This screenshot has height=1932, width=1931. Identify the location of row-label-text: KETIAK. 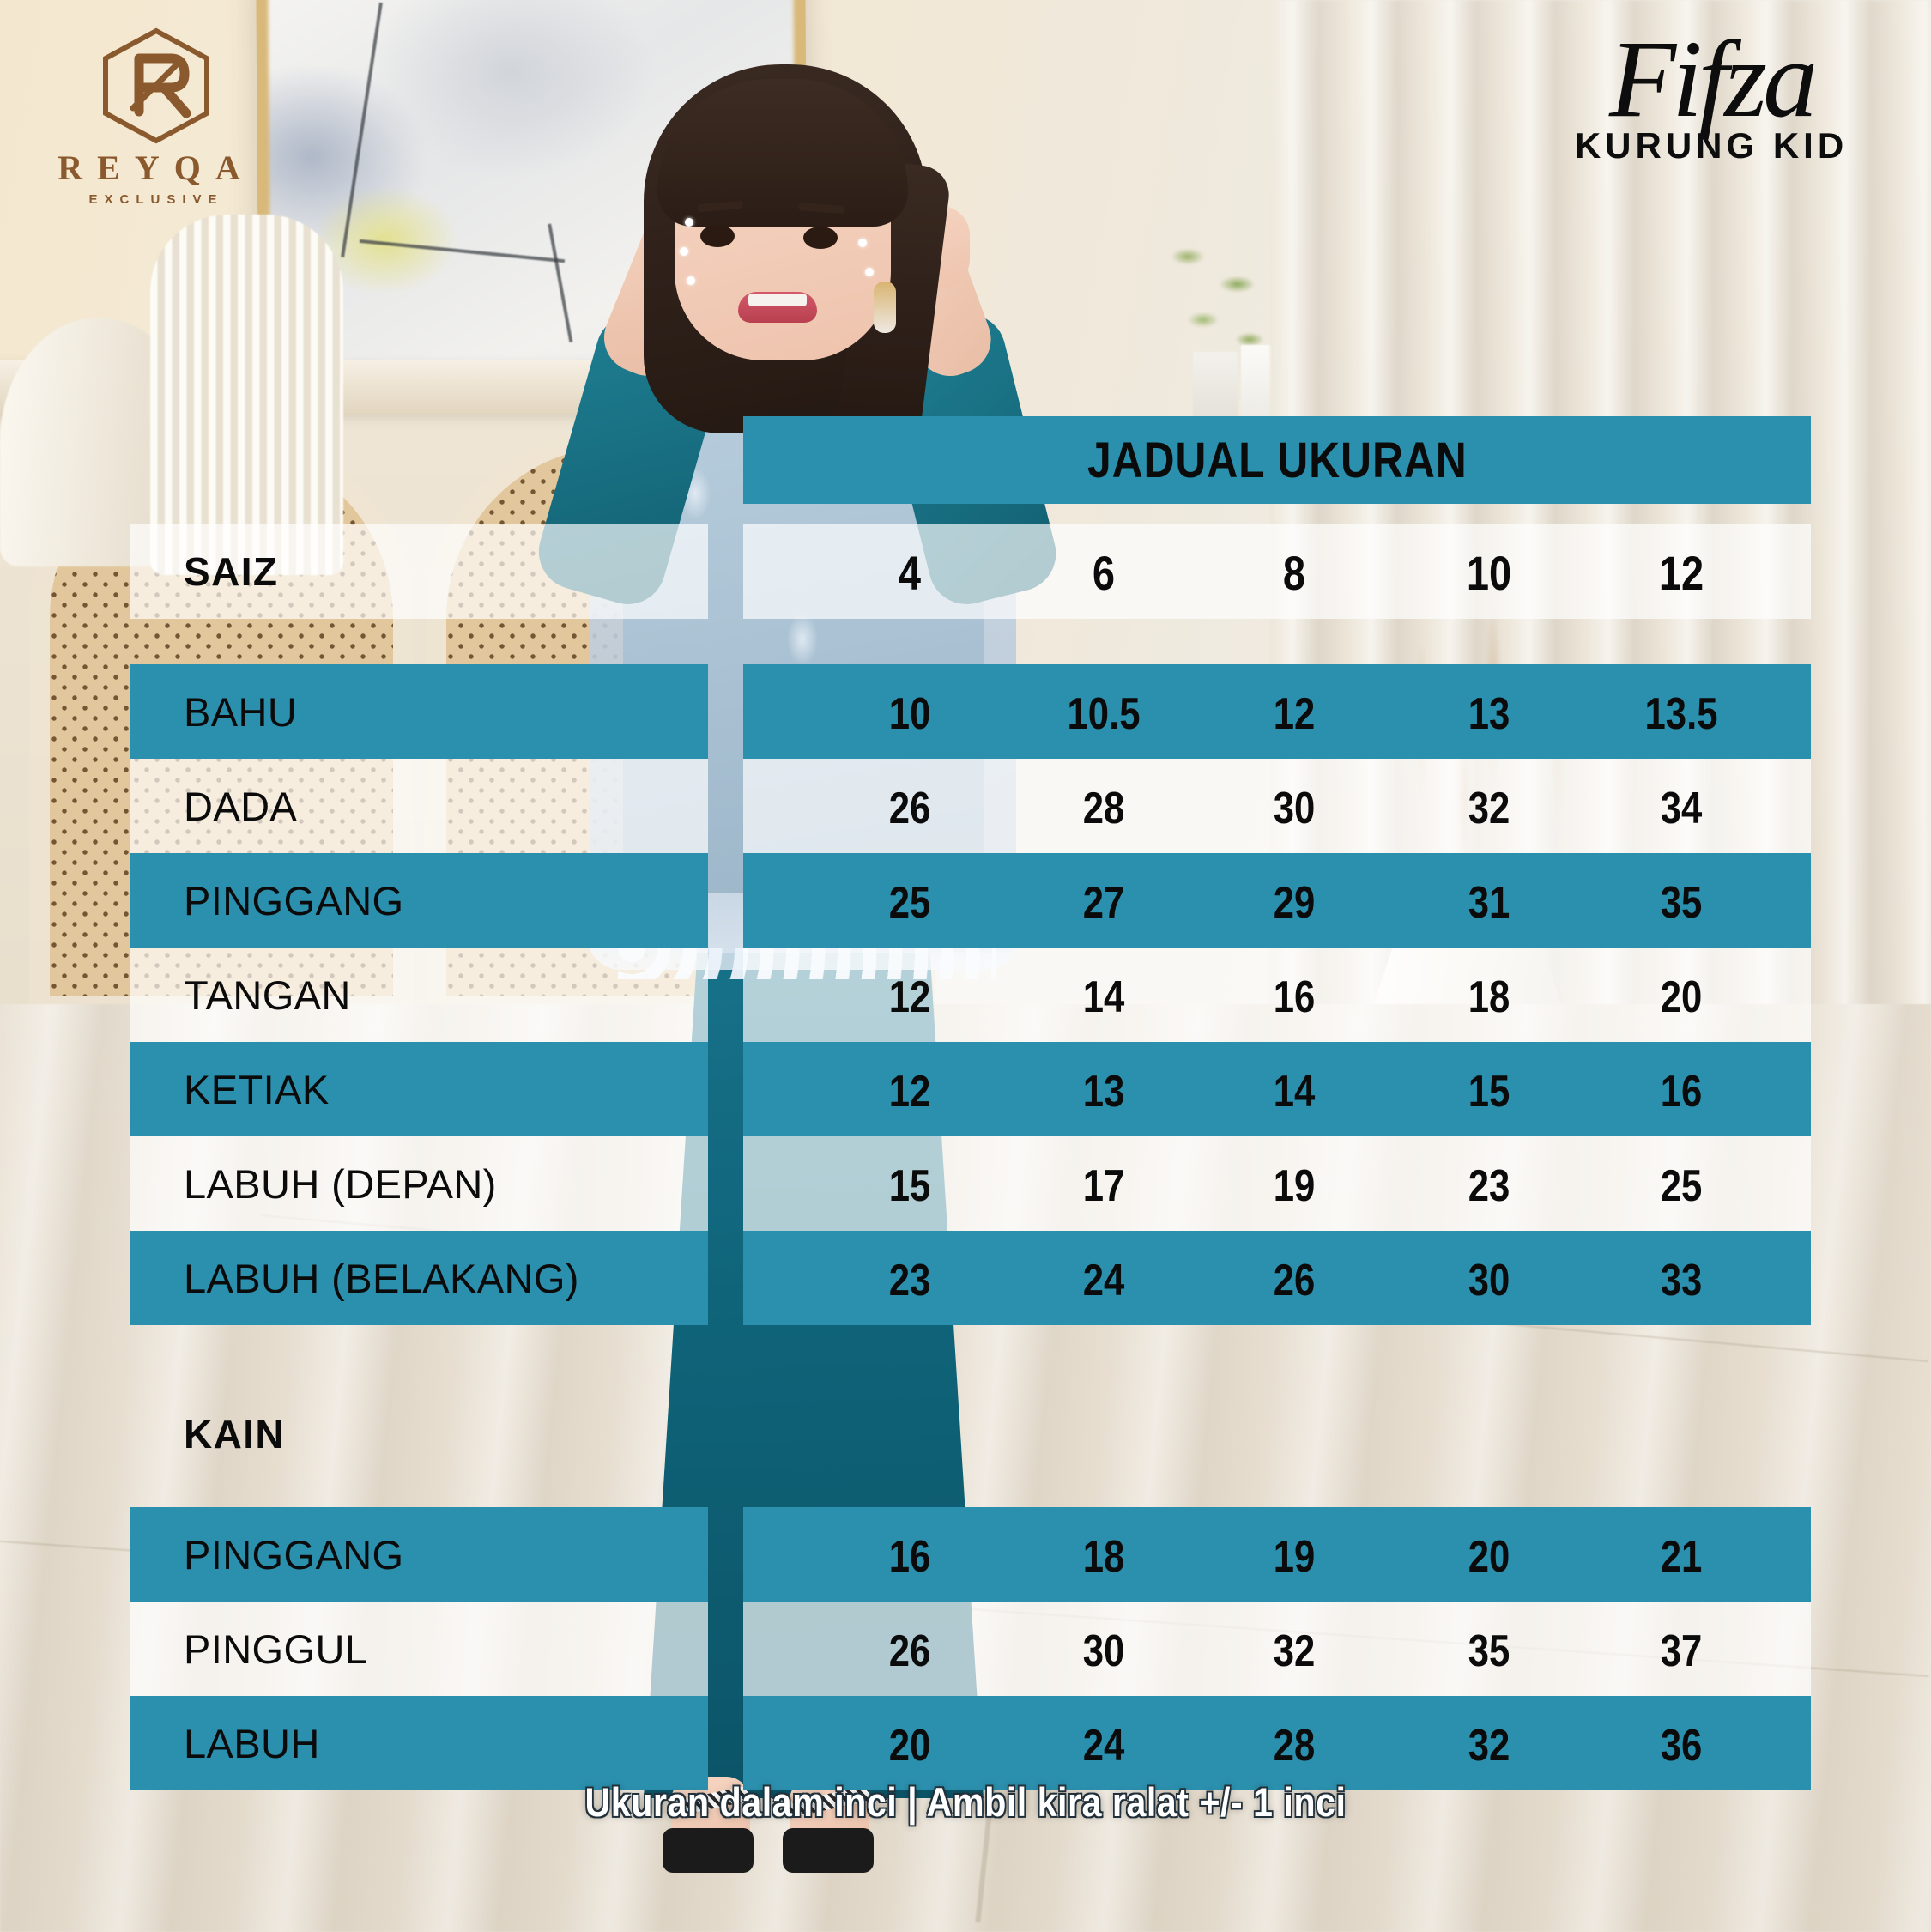
(257, 1089).